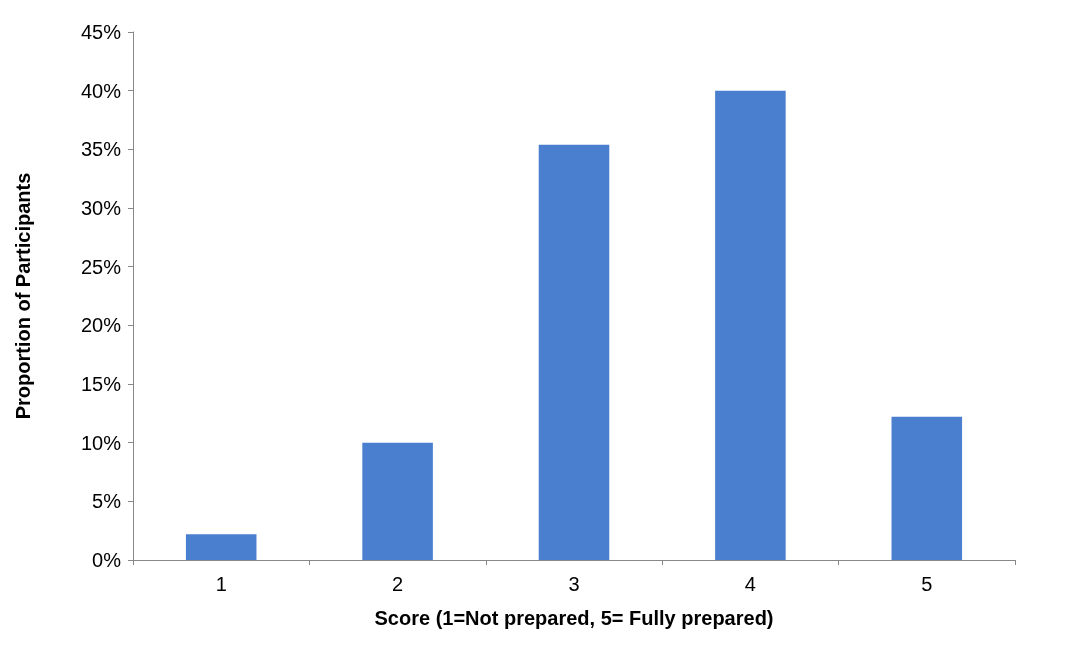 The height and width of the screenshot is (650, 1070). Describe the element at coordinates (101, 32) in the screenshot. I see `y-tick-label: 45%` at that location.